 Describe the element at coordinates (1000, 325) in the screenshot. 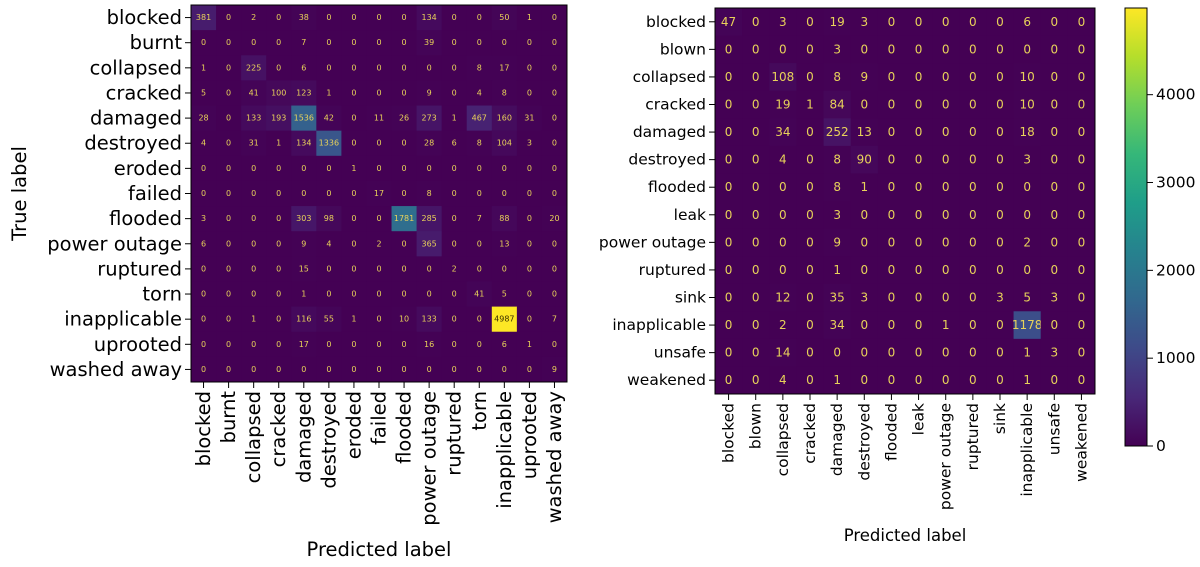

I see `right-cell-inapplicable-sink` at that location.